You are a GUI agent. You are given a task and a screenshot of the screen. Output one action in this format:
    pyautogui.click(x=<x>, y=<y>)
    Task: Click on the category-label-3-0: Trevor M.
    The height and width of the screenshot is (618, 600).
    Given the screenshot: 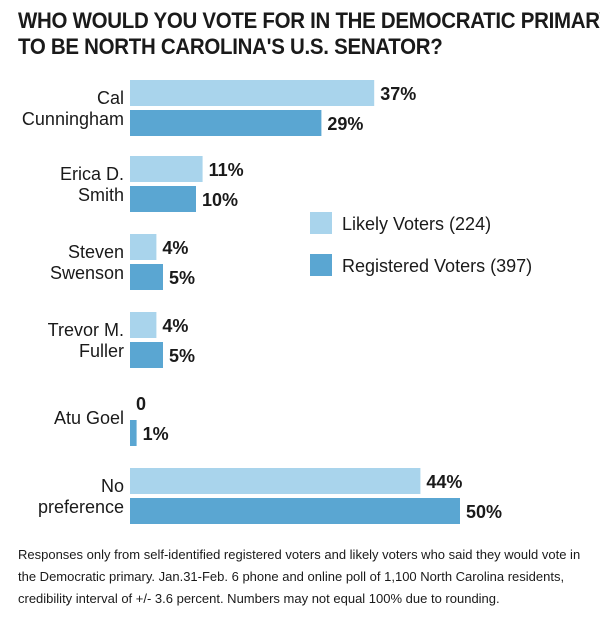 What is the action you would take?
    pyautogui.click(x=86, y=330)
    